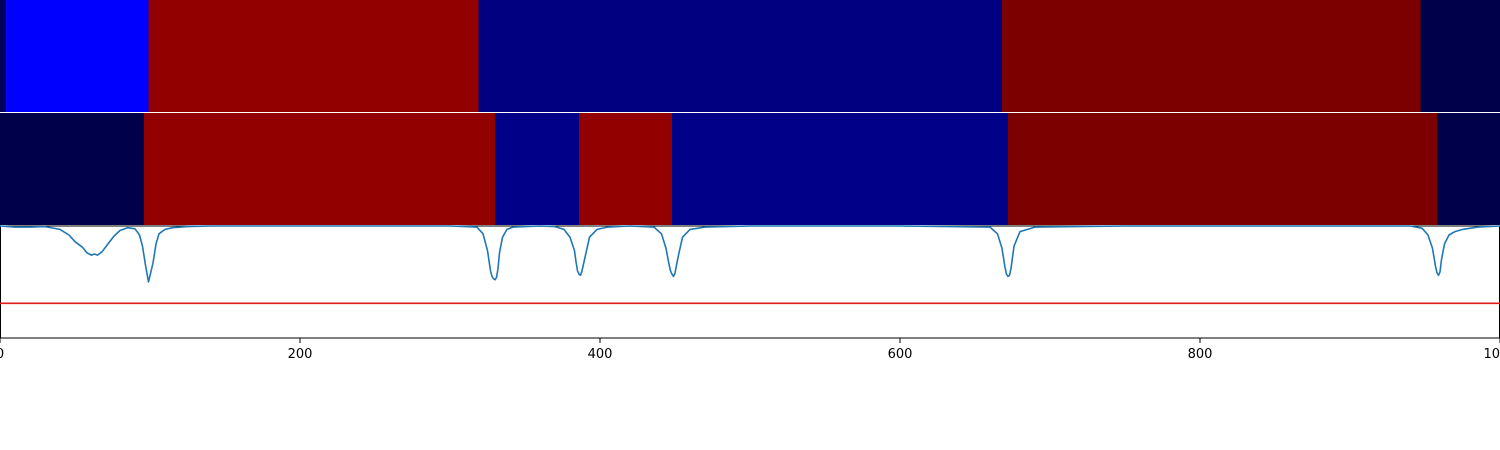 The height and width of the screenshot is (450, 1500). What do you see at coordinates (750, 350) in the screenshot?
I see `x-axis: 0 200 400 600 800 1000` at bounding box center [750, 350].